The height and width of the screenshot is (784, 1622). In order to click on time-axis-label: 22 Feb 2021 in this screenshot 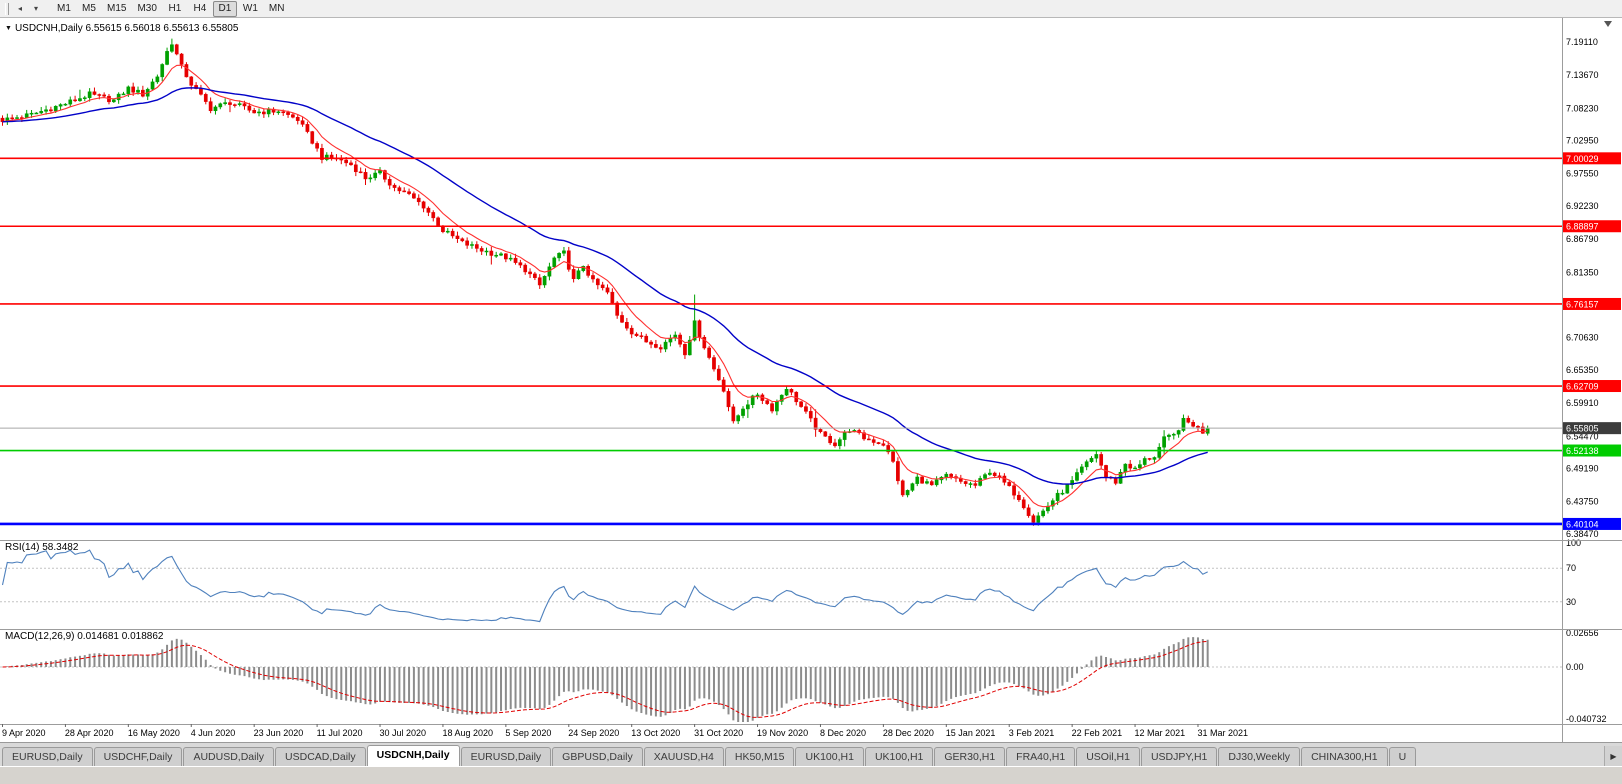, I will do `click(1097, 733)`.